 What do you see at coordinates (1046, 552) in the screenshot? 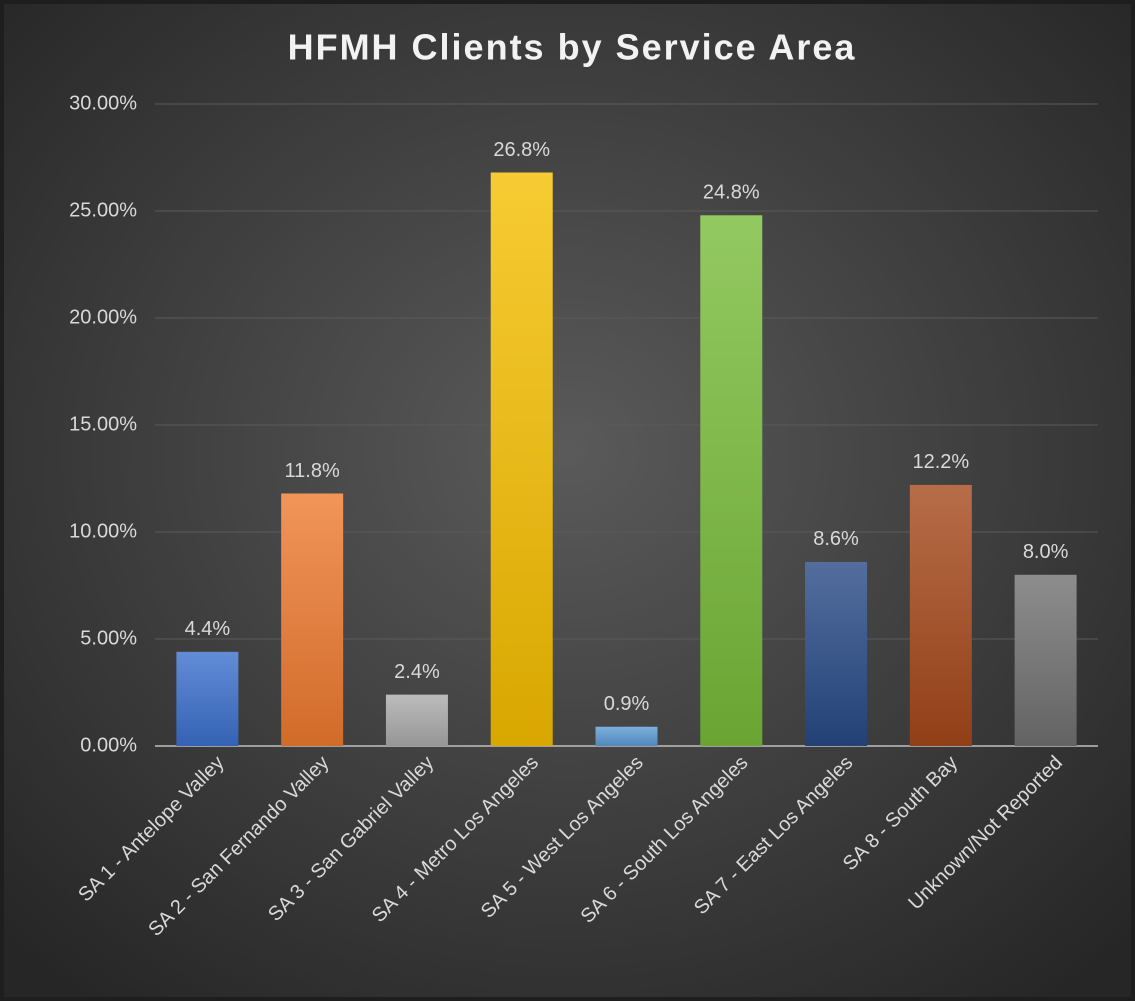
I see `data-label: 8.0%` at bounding box center [1046, 552].